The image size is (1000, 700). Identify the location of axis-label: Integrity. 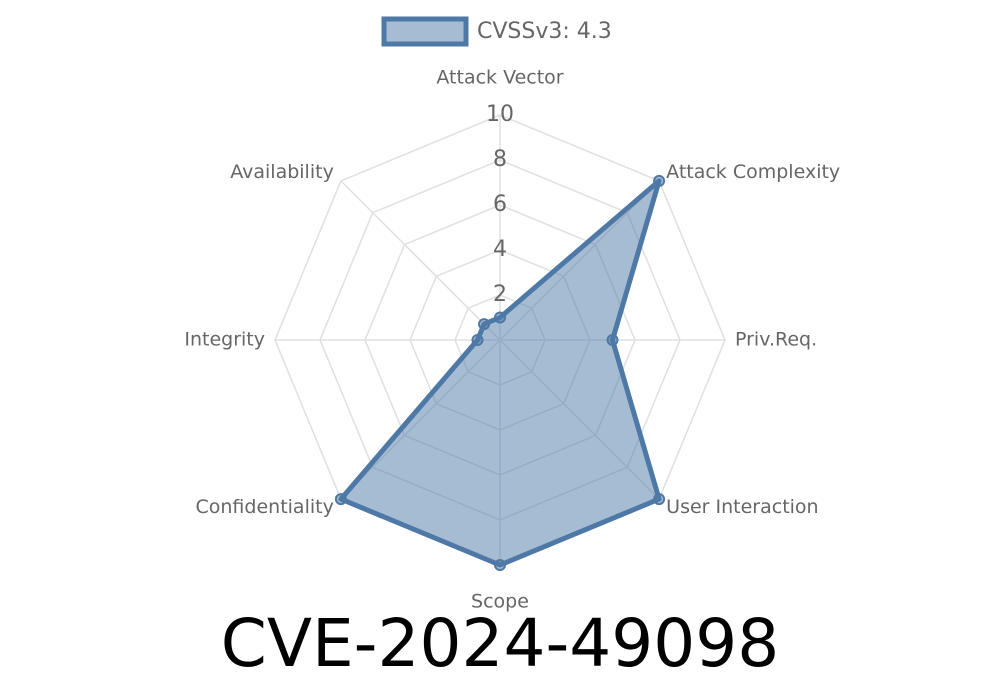
(224, 340).